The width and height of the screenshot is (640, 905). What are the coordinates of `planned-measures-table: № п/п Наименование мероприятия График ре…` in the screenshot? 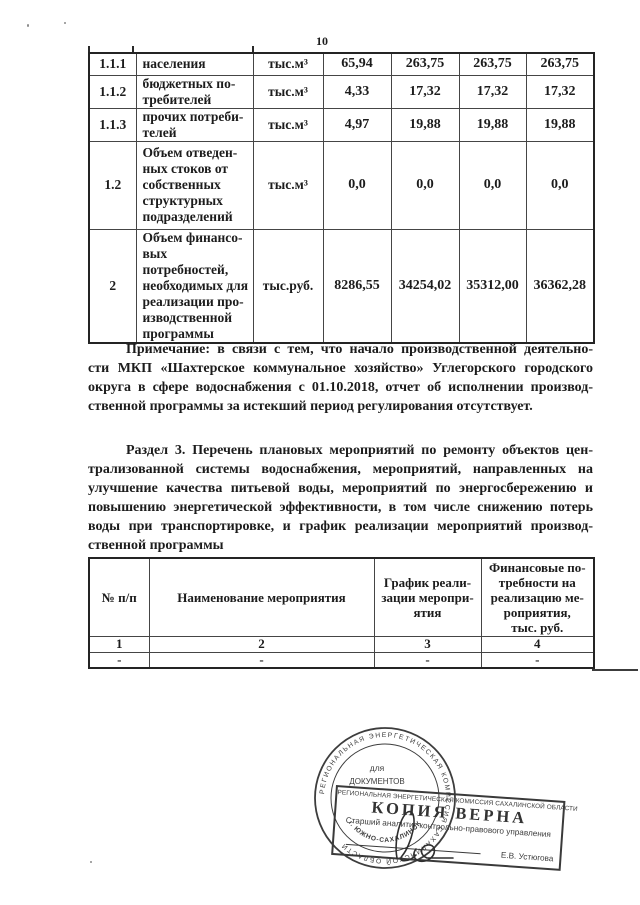 It's located at (341, 613).